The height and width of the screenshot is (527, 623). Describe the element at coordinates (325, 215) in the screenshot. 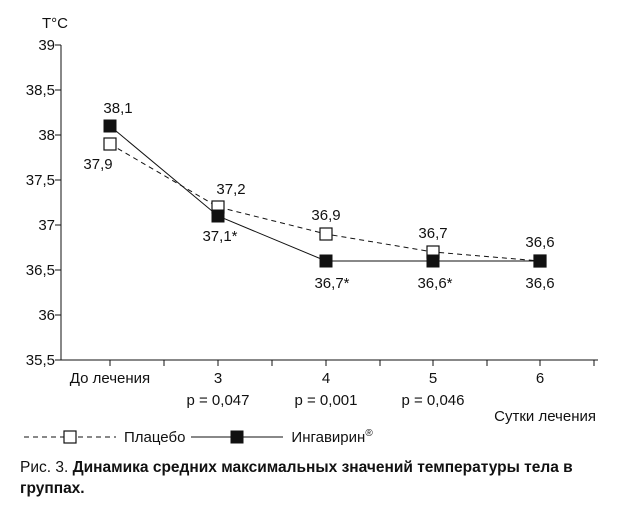

I see `data-label-placebo: 36,9` at that location.